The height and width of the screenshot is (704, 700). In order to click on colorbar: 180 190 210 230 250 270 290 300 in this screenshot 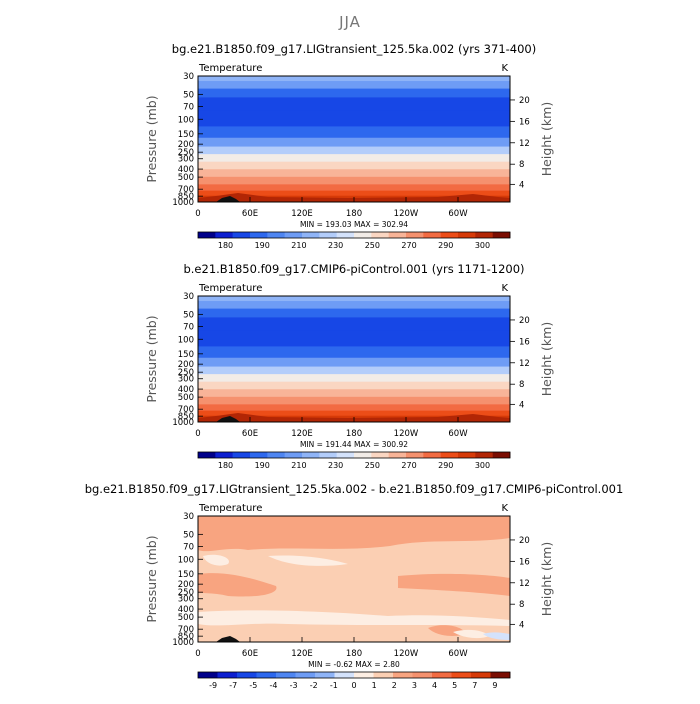, I will do `click(354, 240)`.